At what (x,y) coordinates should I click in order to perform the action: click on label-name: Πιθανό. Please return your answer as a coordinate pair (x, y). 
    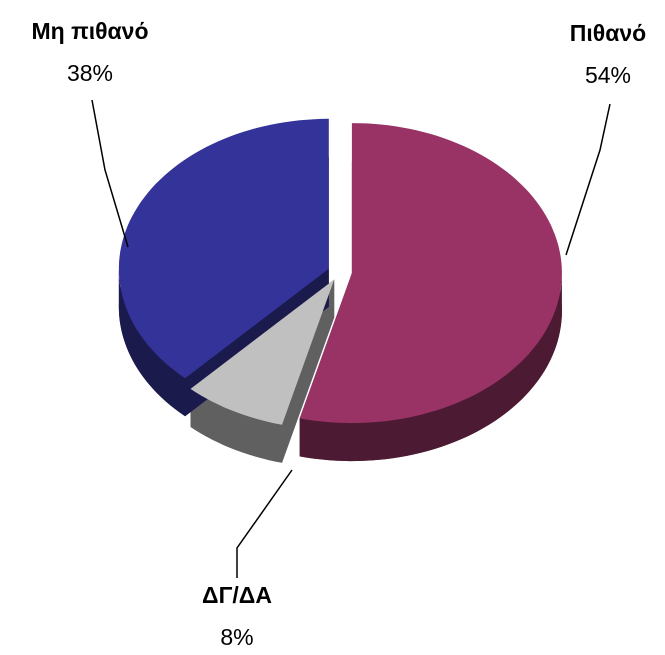
    Looking at the image, I should click on (608, 33).